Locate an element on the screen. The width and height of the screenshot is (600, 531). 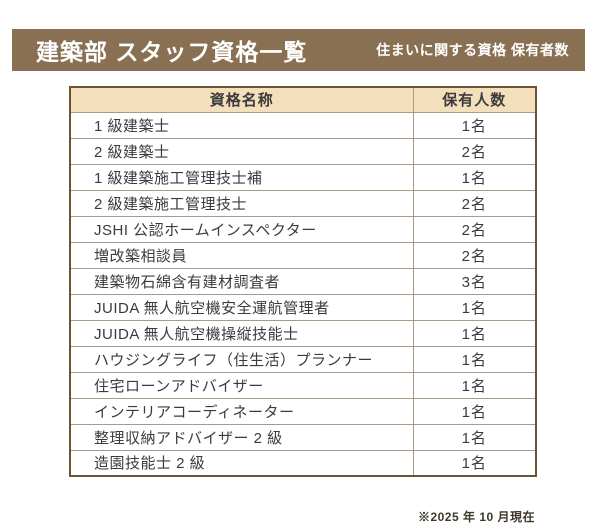
table-row: 増改築相談員 2名 is located at coordinates (303, 255).